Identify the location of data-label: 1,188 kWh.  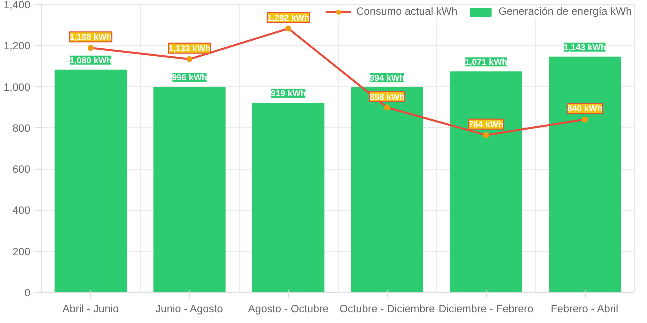
(91, 37).